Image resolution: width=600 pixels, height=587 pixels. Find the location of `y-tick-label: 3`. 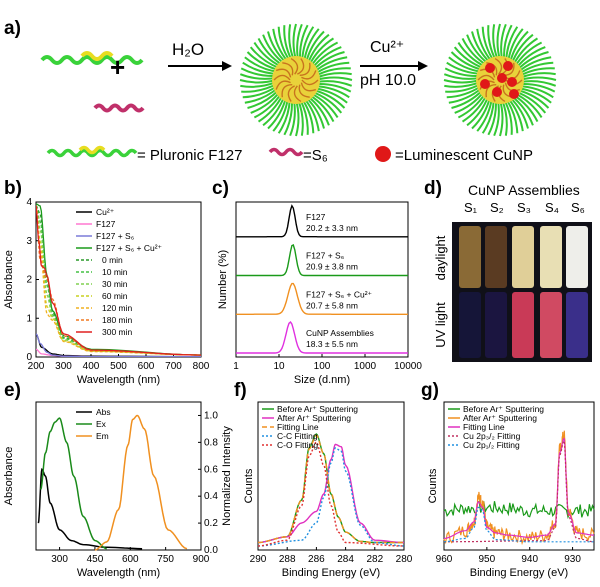

y-tick-label: 3 is located at coordinates (29, 241).